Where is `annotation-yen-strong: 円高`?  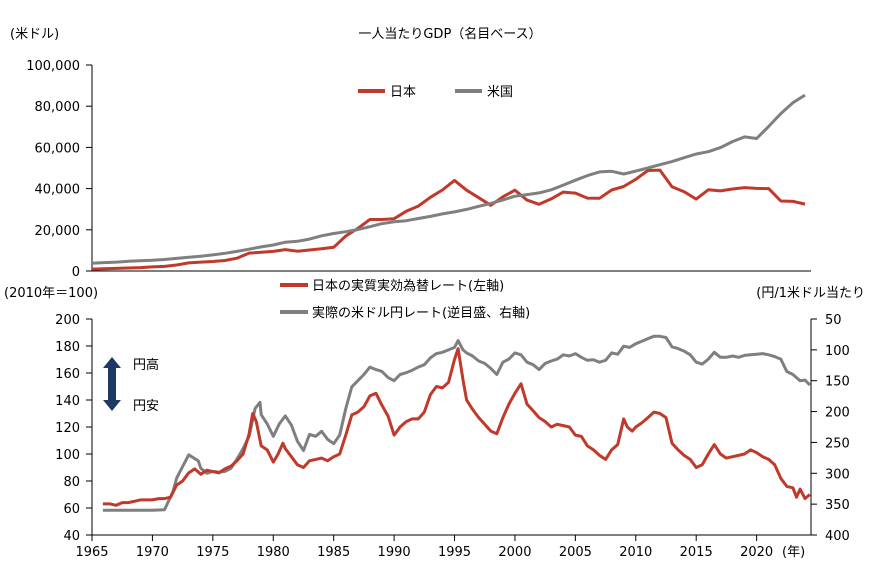 annotation-yen-strong: 円高 is located at coordinates (146, 365).